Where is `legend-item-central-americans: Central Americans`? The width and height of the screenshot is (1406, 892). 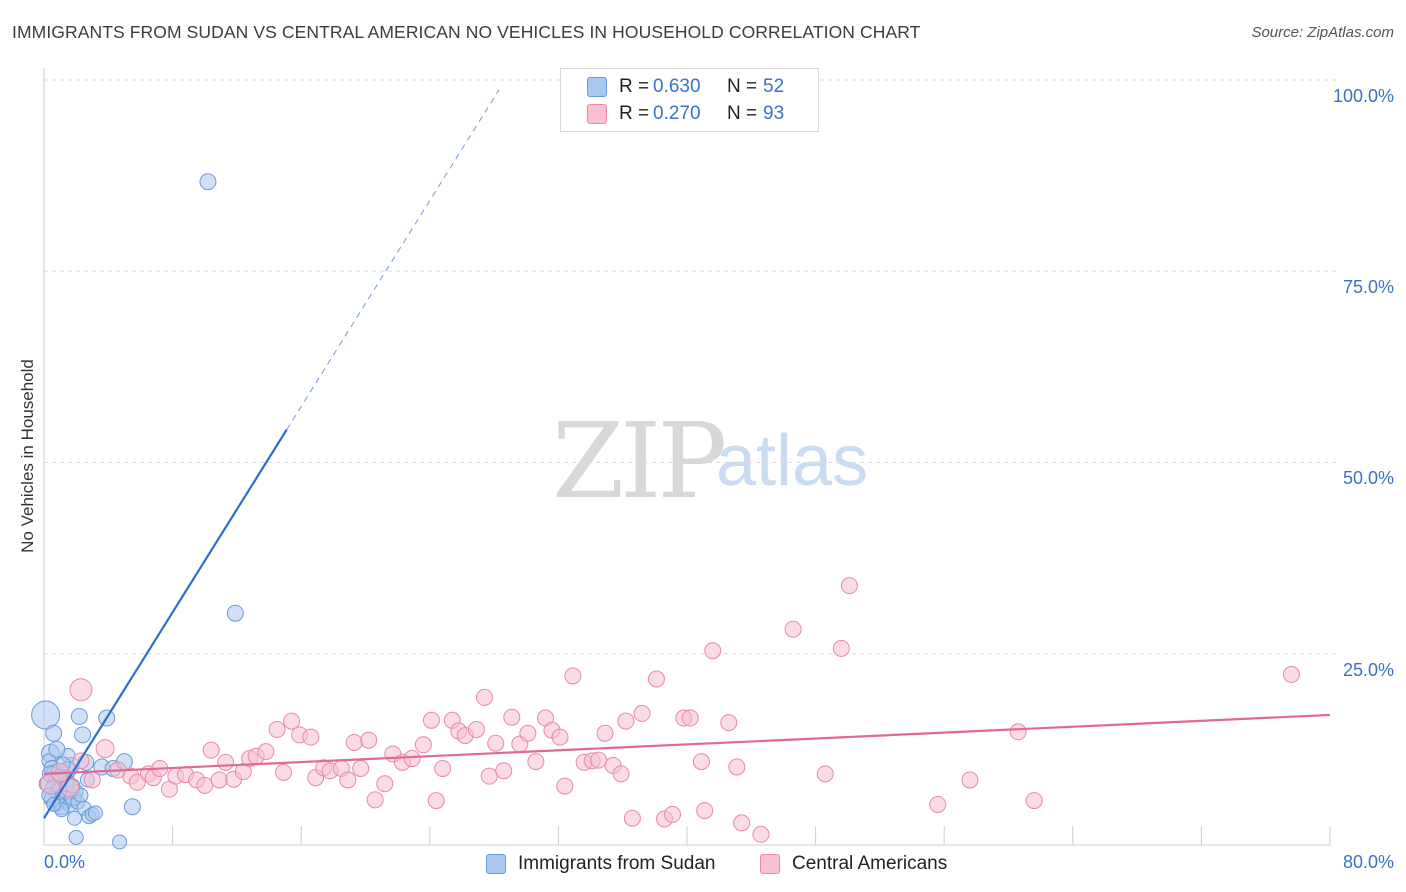
legend-item-central-americans: Central Americans is located at coordinates (853, 864).